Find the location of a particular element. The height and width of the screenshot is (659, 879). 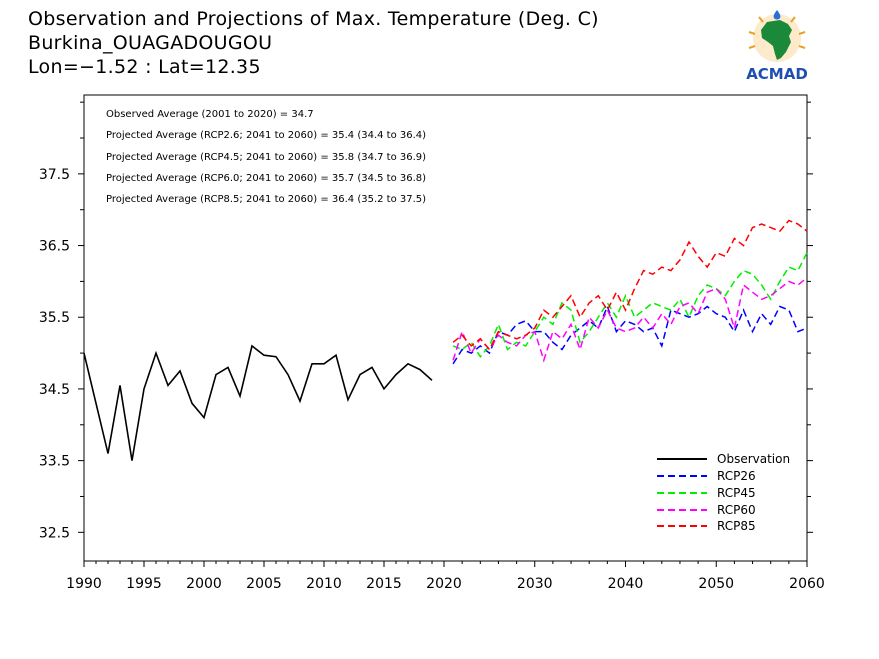

legend-label-observation: Observation is located at coordinates (753, 459).